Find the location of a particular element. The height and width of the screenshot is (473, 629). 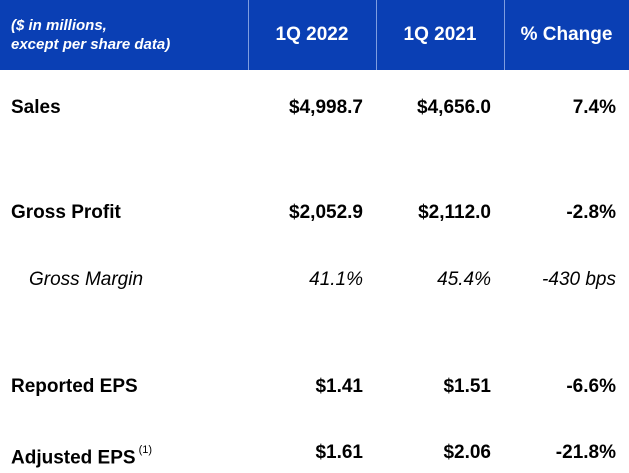

value-1q-2021: $4,656.0 is located at coordinates (454, 107).